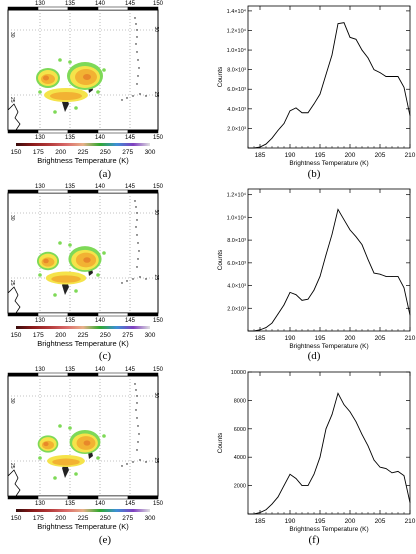 The height and width of the screenshot is (554, 416). I want to click on colorbar-tick-label: 225, so click(83, 152).